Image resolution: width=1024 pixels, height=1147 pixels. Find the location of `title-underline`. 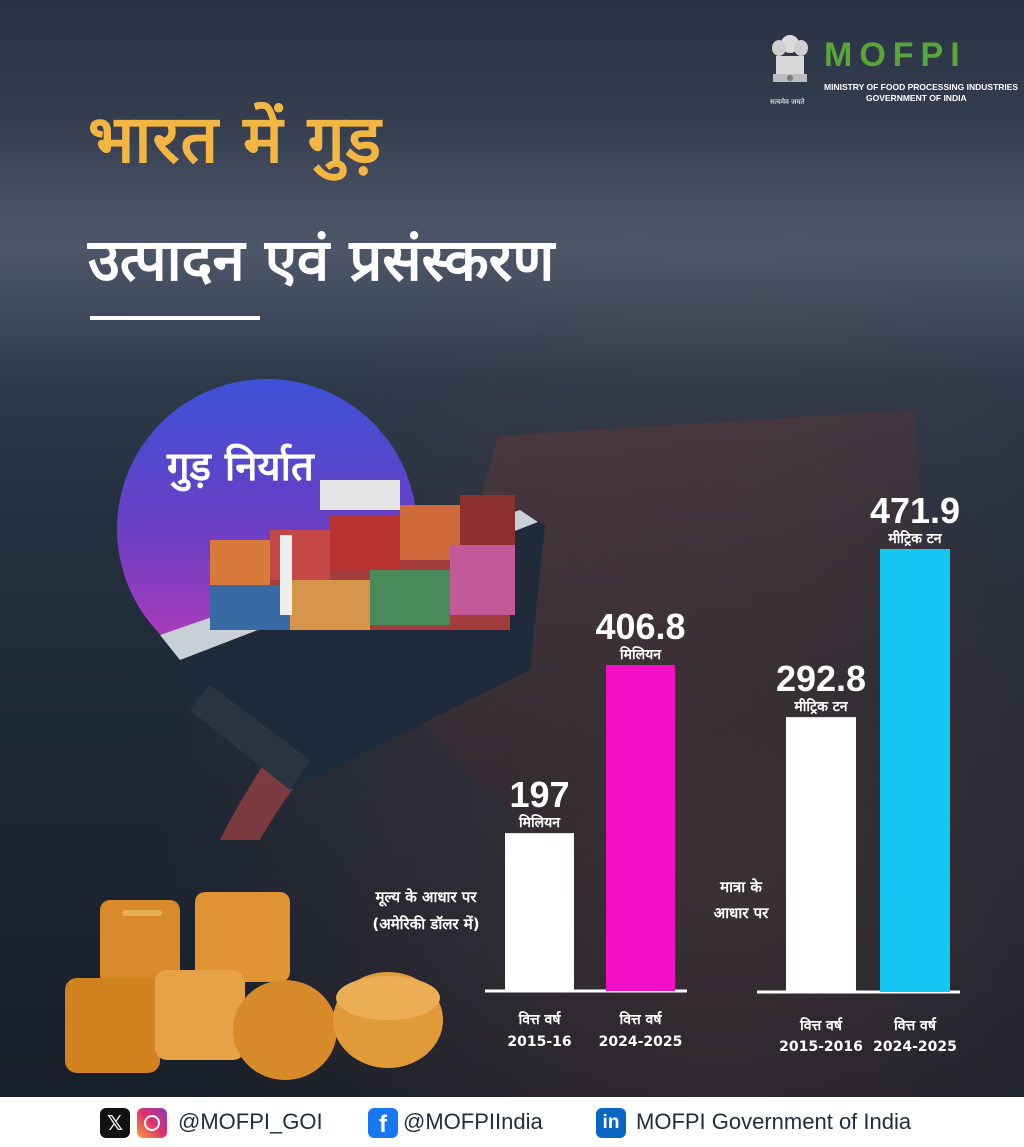

title-underline is located at coordinates (175, 318).